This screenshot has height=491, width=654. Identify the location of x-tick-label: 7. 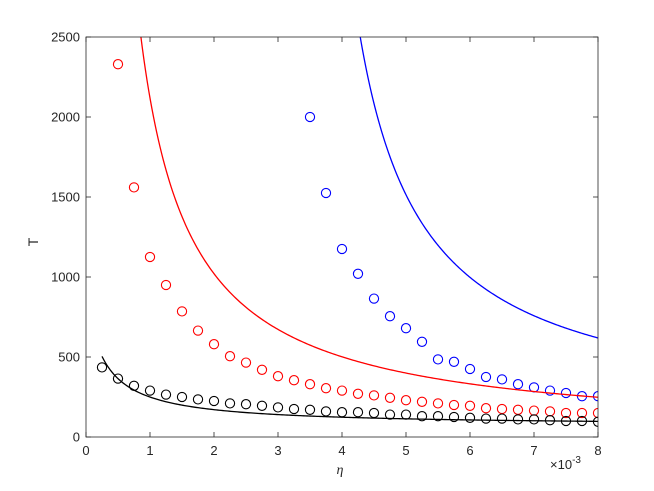
(533, 450).